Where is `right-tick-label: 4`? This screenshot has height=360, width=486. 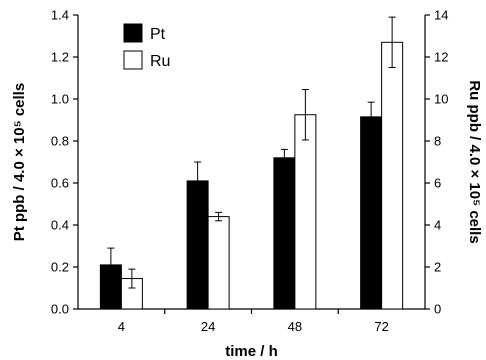
right-tick-label: 4 is located at coordinates (437, 225).